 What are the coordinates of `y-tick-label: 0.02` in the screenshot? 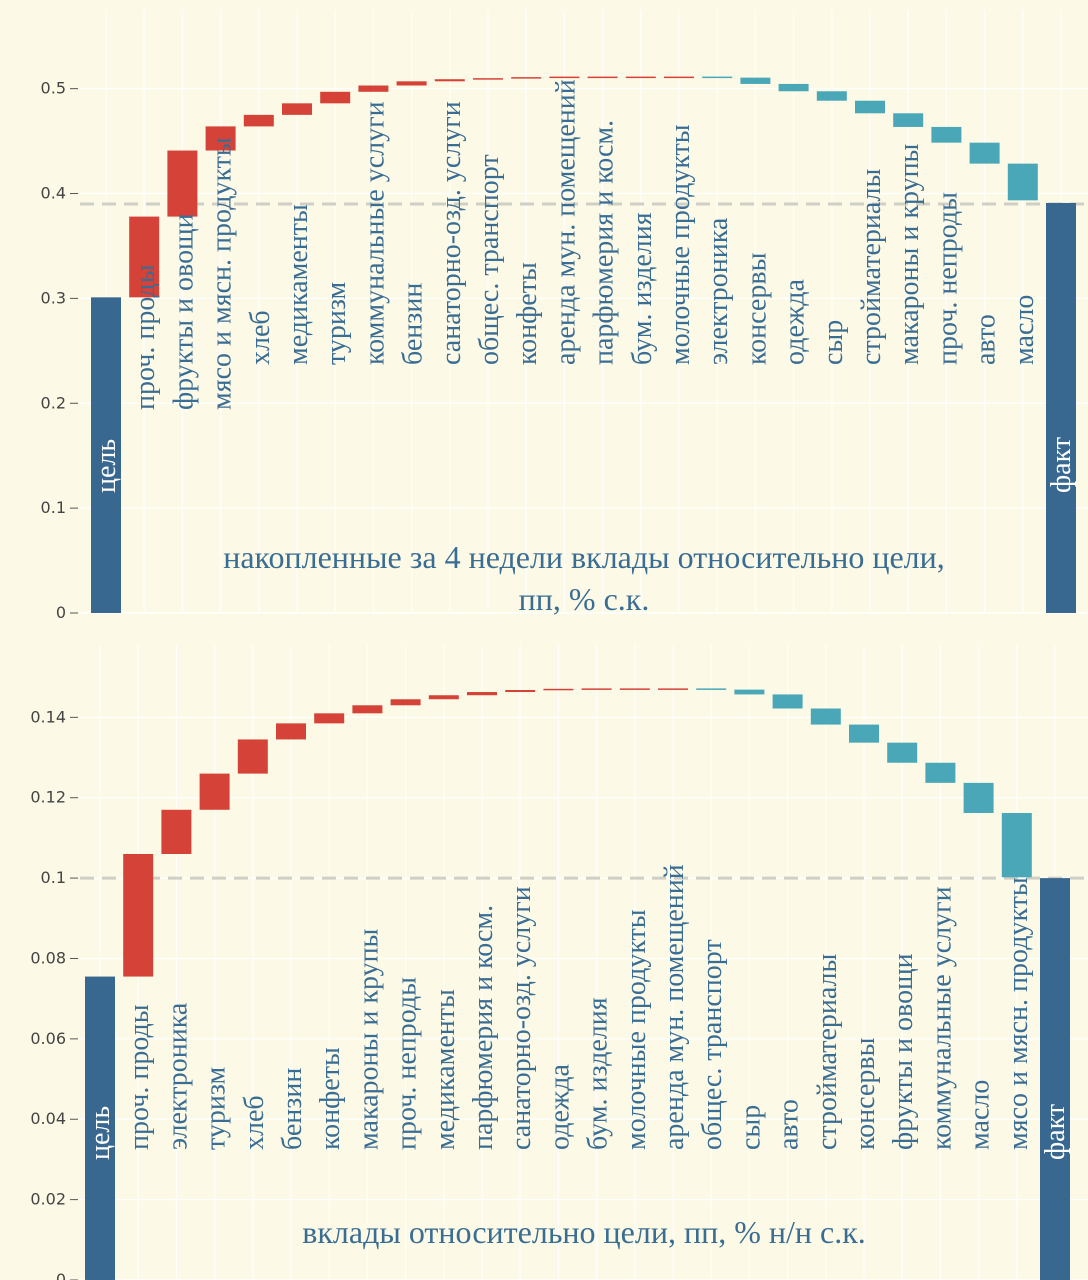 It's located at (48, 1199).